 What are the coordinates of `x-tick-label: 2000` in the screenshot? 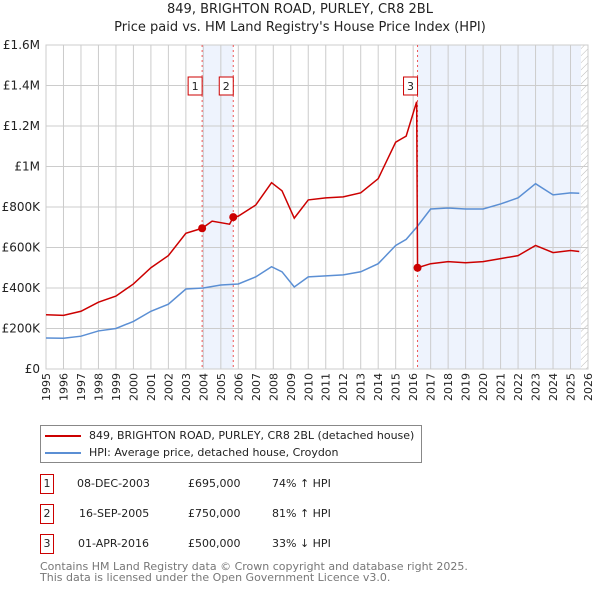 It's located at (133, 387).